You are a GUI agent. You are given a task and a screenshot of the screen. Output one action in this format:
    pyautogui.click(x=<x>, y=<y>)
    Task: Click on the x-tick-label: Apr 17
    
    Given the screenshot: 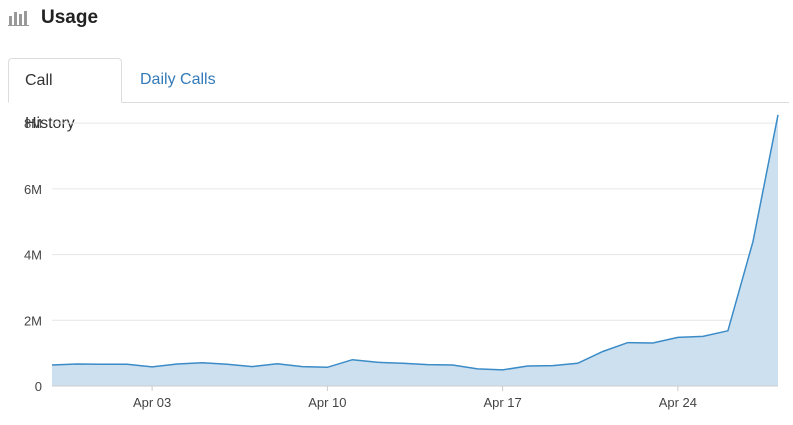 What is the action you would take?
    pyautogui.click(x=502, y=402)
    